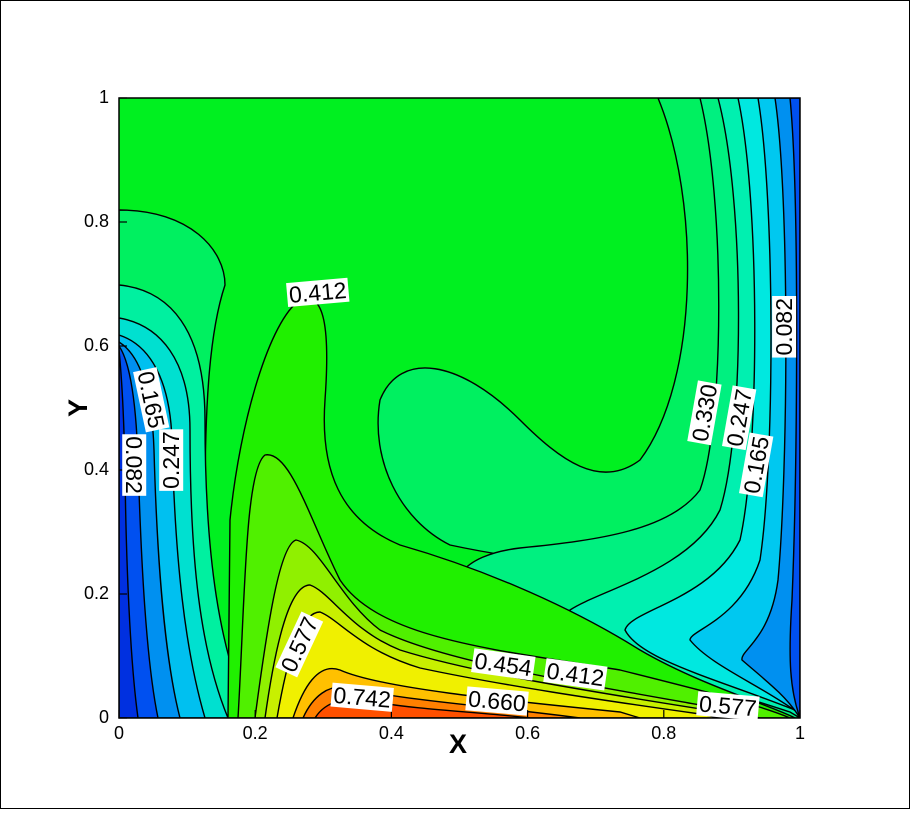 This screenshot has width=910, height=814. What do you see at coordinates (104, 97) in the screenshot?
I see `y-tick-label: 1` at bounding box center [104, 97].